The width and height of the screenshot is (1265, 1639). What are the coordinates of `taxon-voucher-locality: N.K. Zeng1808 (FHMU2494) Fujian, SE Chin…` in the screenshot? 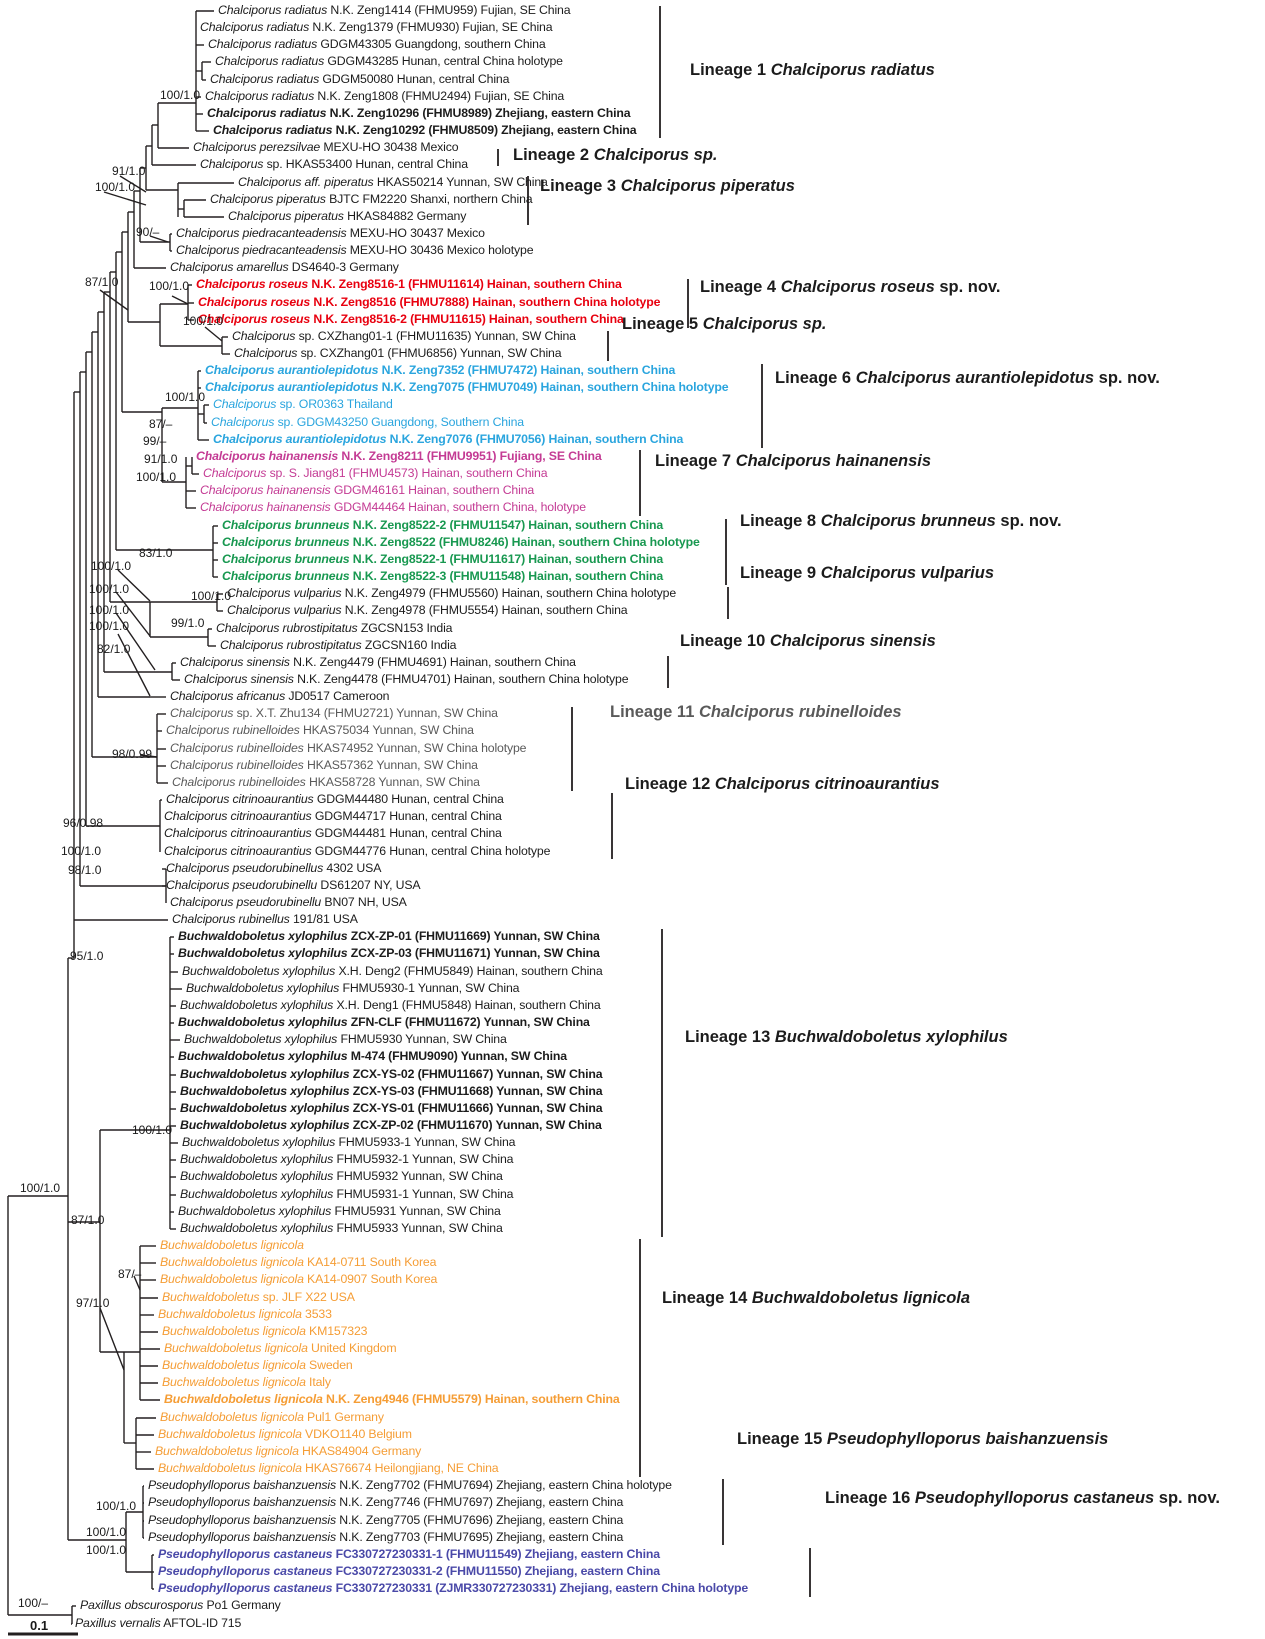 It's located at (441, 96).